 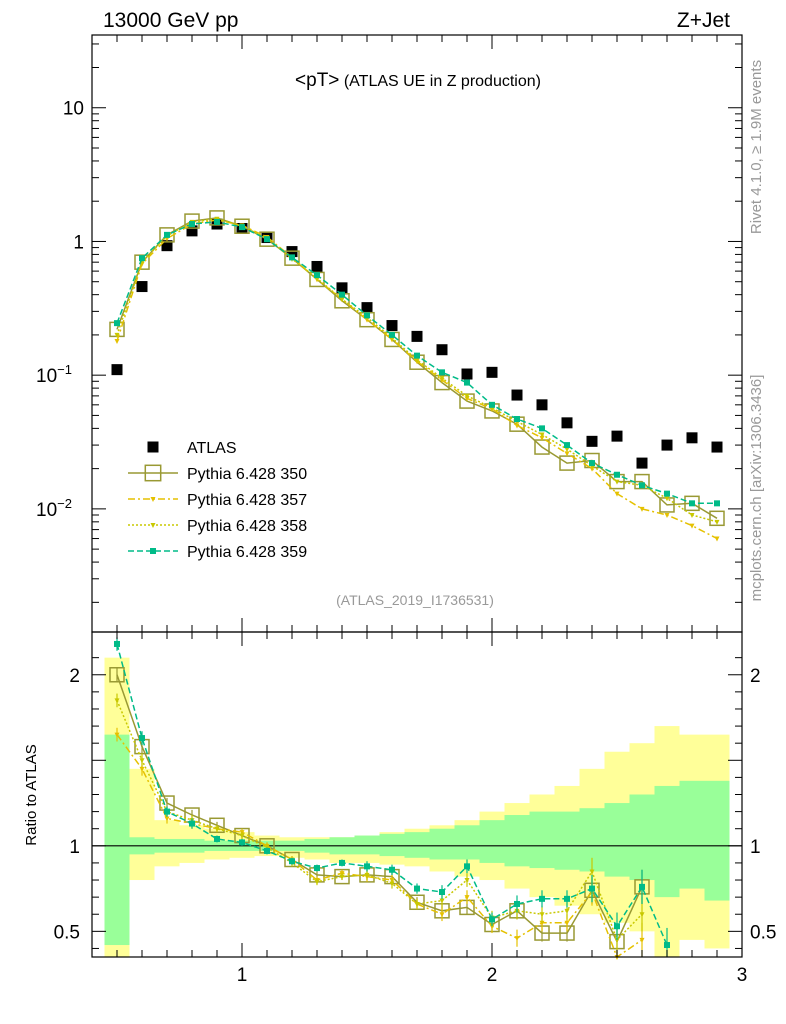 What do you see at coordinates (756, 147) in the screenshot?
I see `rivet-version-label: Rivet 4.1.0, ≥ 1.9M events` at bounding box center [756, 147].